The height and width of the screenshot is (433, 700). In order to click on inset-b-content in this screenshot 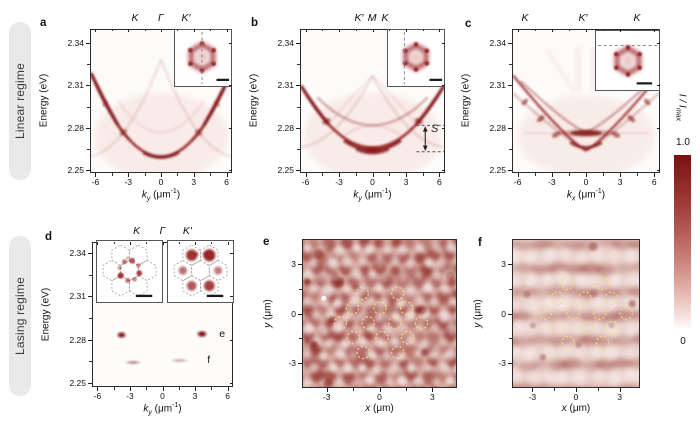, I will do `click(422, 58)`.